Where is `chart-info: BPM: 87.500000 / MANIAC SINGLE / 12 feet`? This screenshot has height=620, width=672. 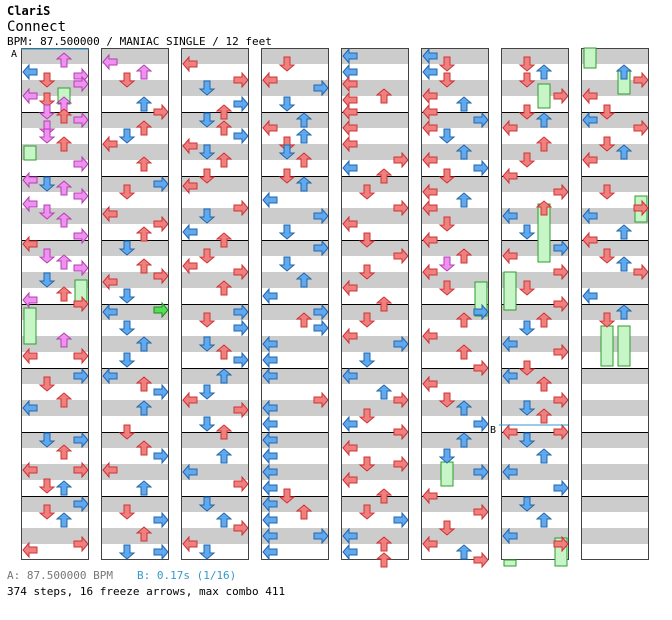 chart-info: BPM: 87.500000 / MANIAC SINGLE / 12 feet is located at coordinates (139, 41).